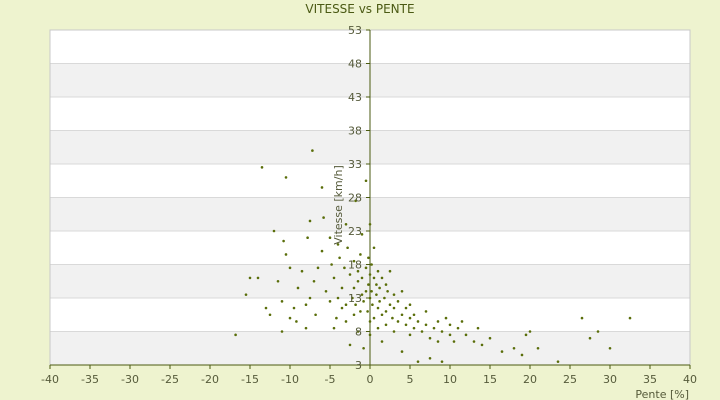 This screenshot has height=400, width=720. I want to click on x-tick-label: 30, so click(610, 379).